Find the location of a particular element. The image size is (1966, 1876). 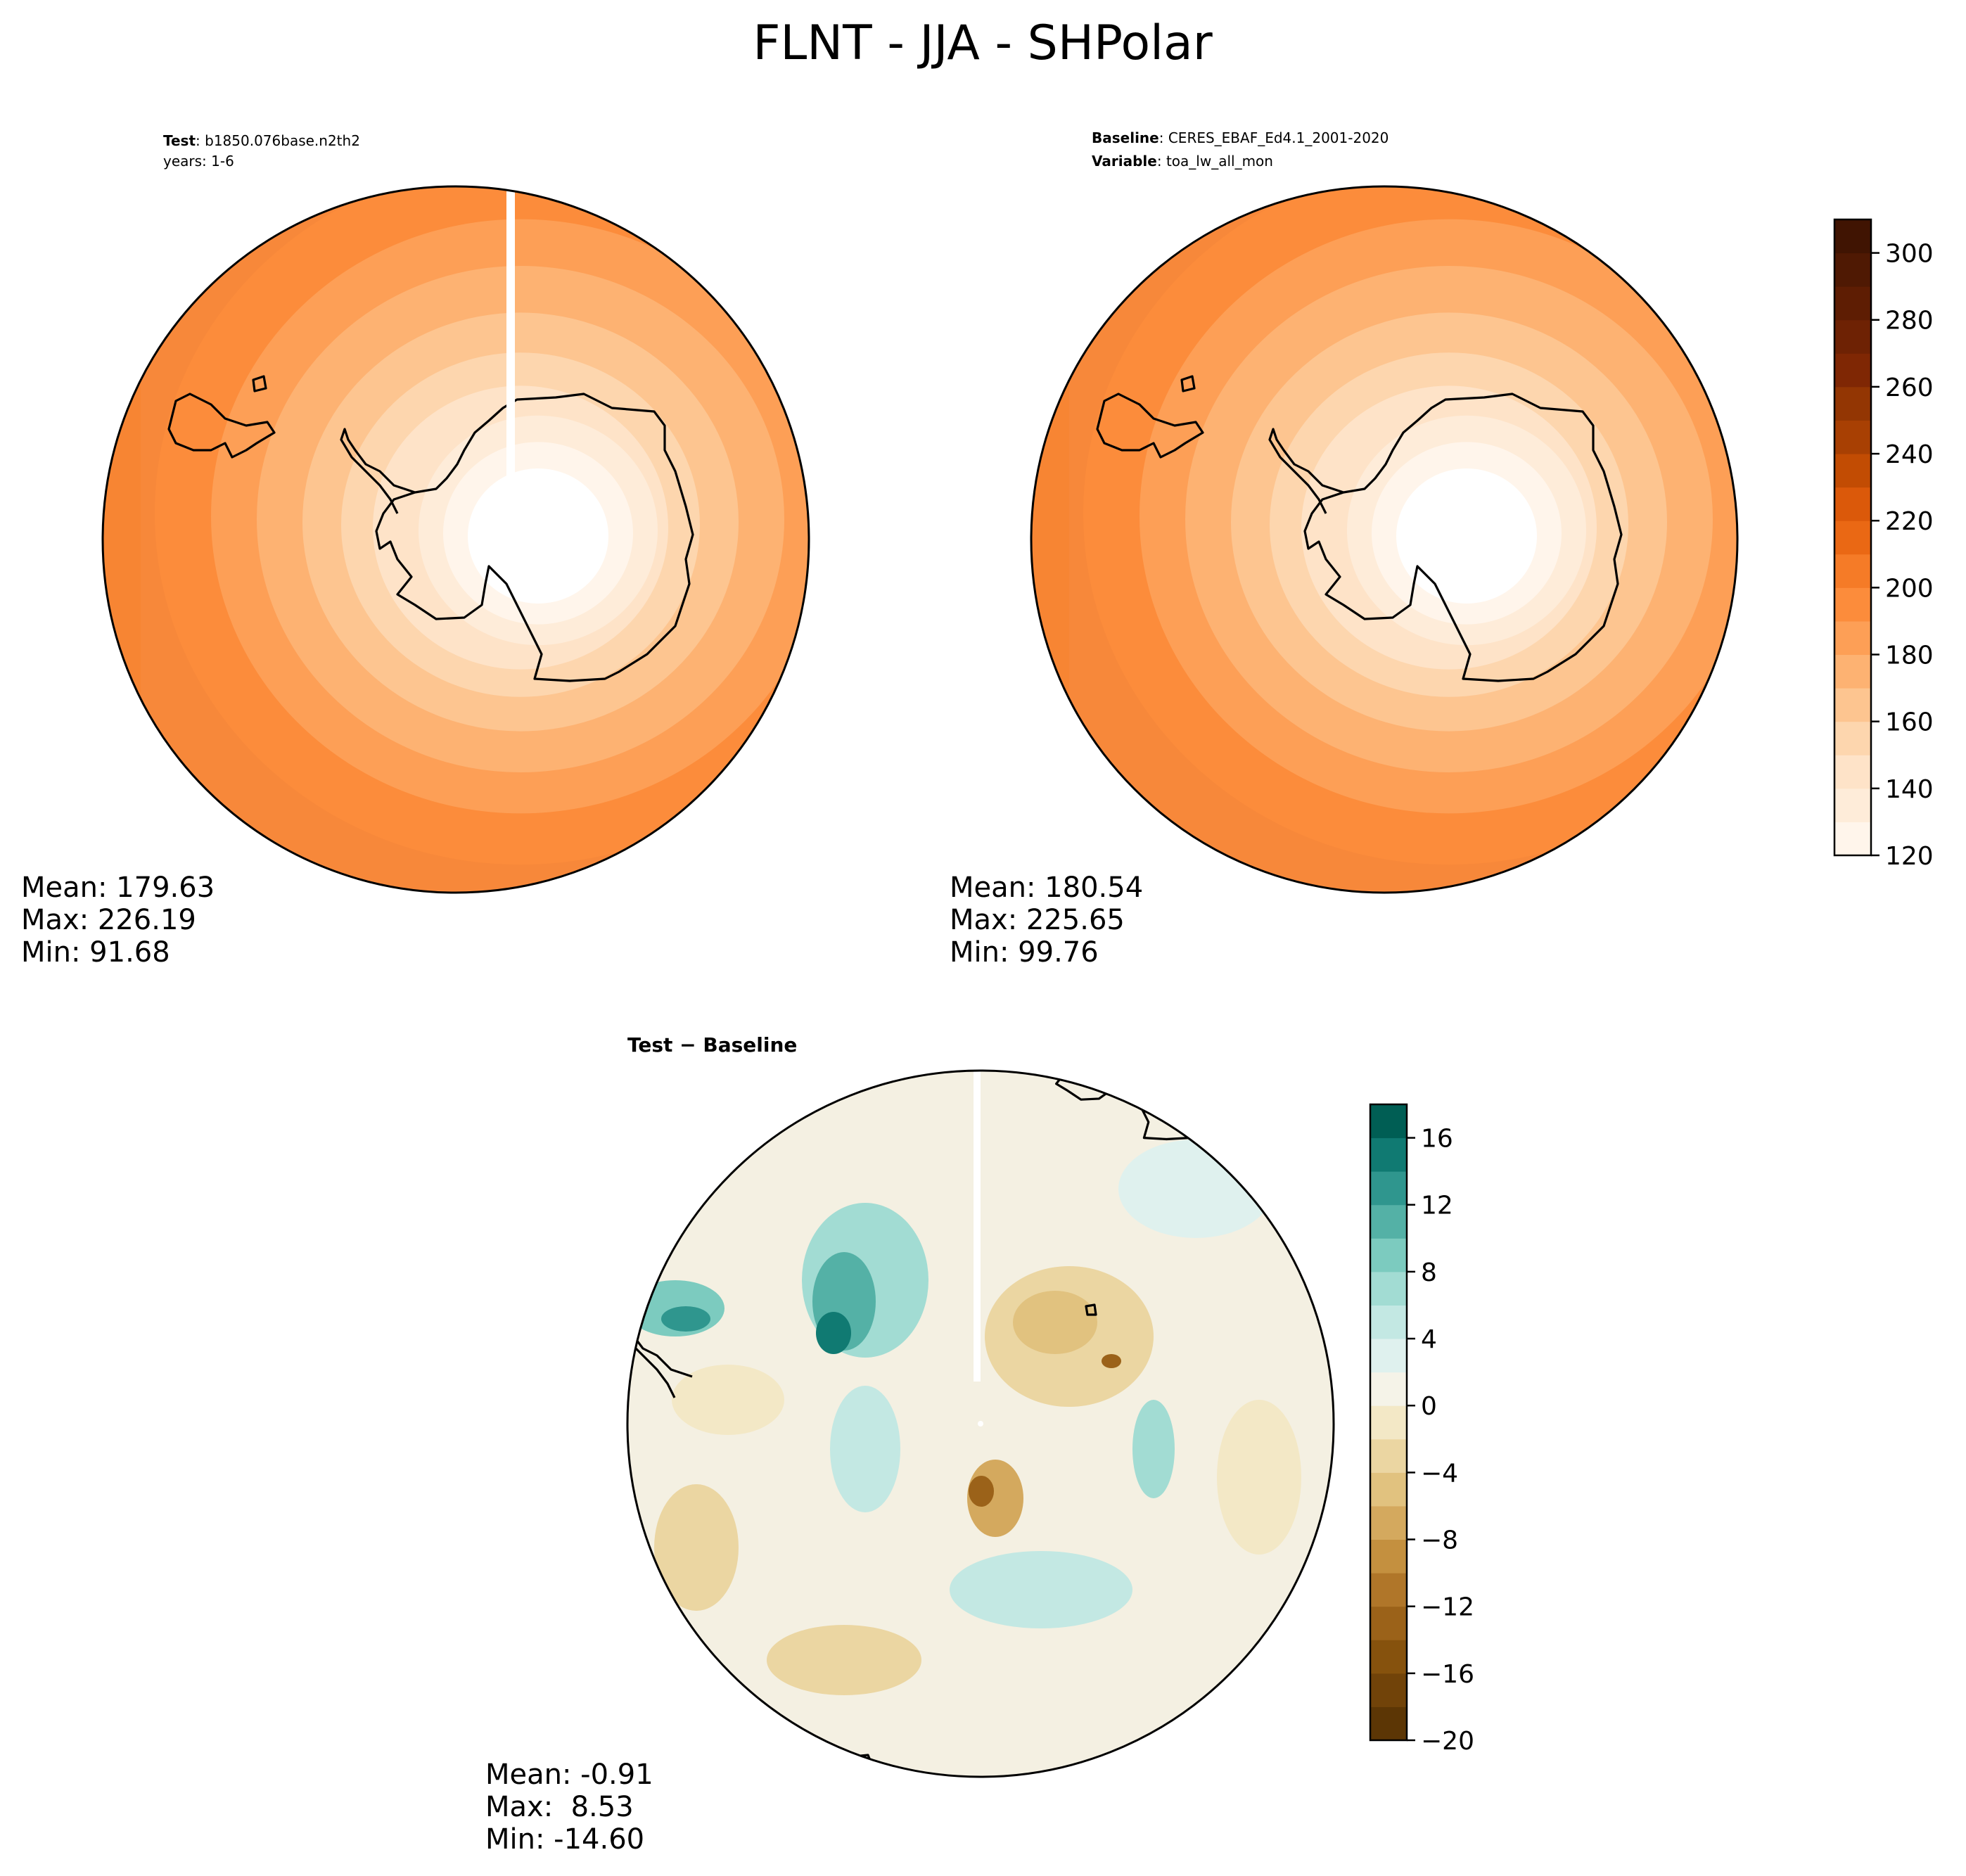

colorbar-tick-label: 12 is located at coordinates (1437, 1206).